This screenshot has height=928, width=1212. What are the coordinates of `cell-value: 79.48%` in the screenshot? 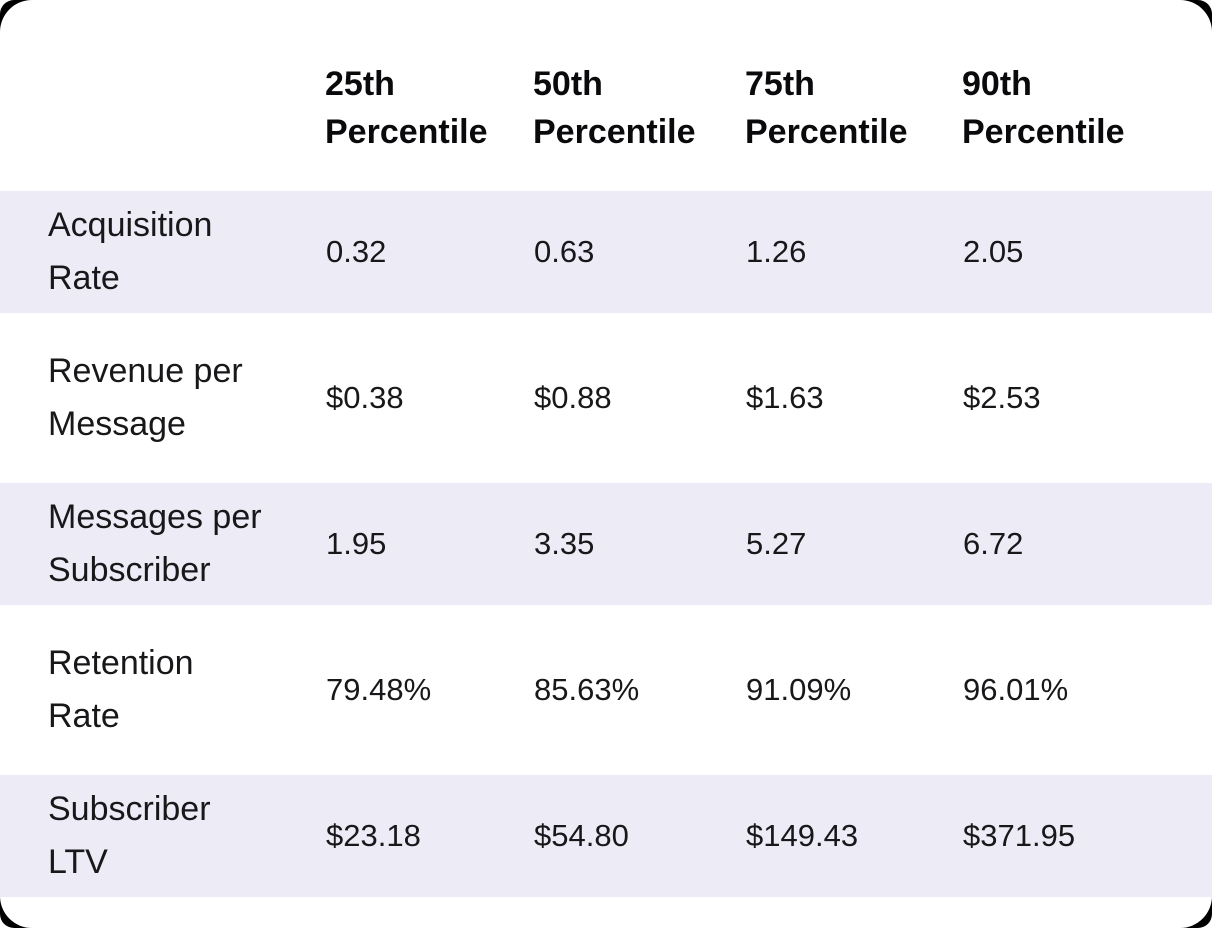 It's located at (429, 690).